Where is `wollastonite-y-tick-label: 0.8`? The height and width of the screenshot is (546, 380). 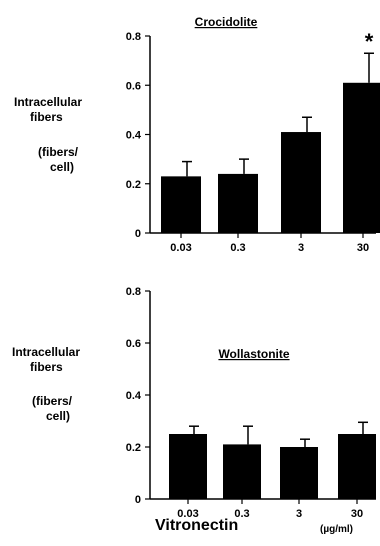 wollastonite-y-tick-label: 0.8 is located at coordinates (133, 292).